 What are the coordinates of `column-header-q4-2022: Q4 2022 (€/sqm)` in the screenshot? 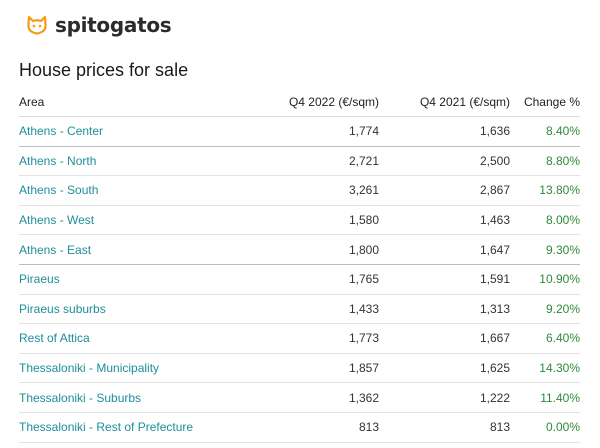 It's located at (307, 102).